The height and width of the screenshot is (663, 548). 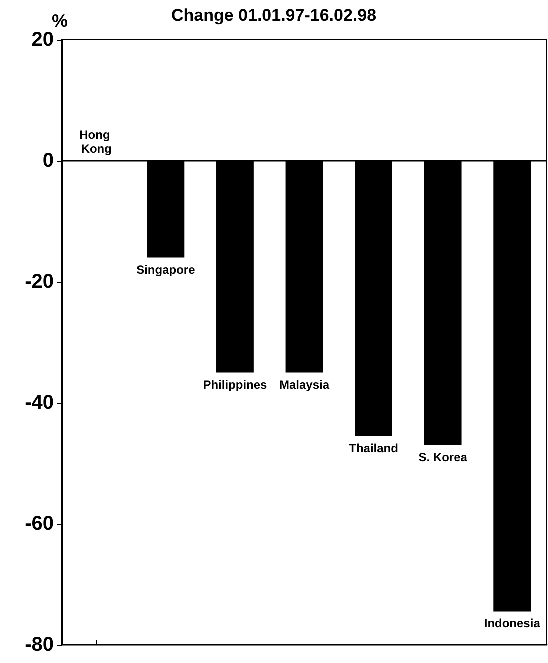 I want to click on x-tick-label: Malaysia, so click(x=304, y=385).